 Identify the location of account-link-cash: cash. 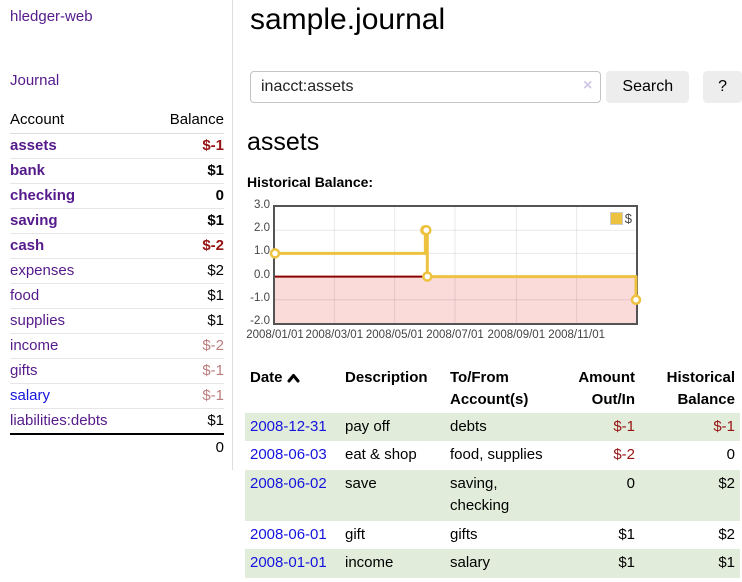
(27, 245).